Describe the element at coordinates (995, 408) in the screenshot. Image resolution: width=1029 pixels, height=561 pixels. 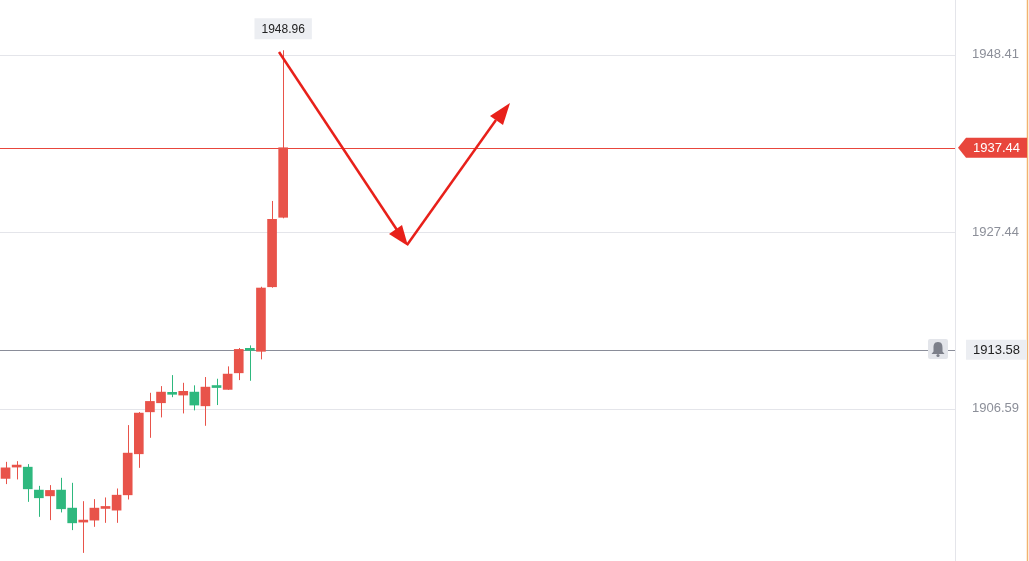
I see `y-tick-label: 1906.59` at that location.